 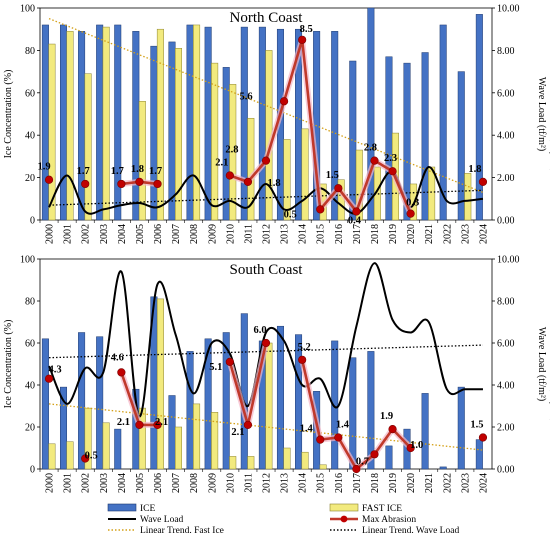 What do you see at coordinates (474, 169) in the screenshot?
I see `data-label: 1.8` at bounding box center [474, 169].